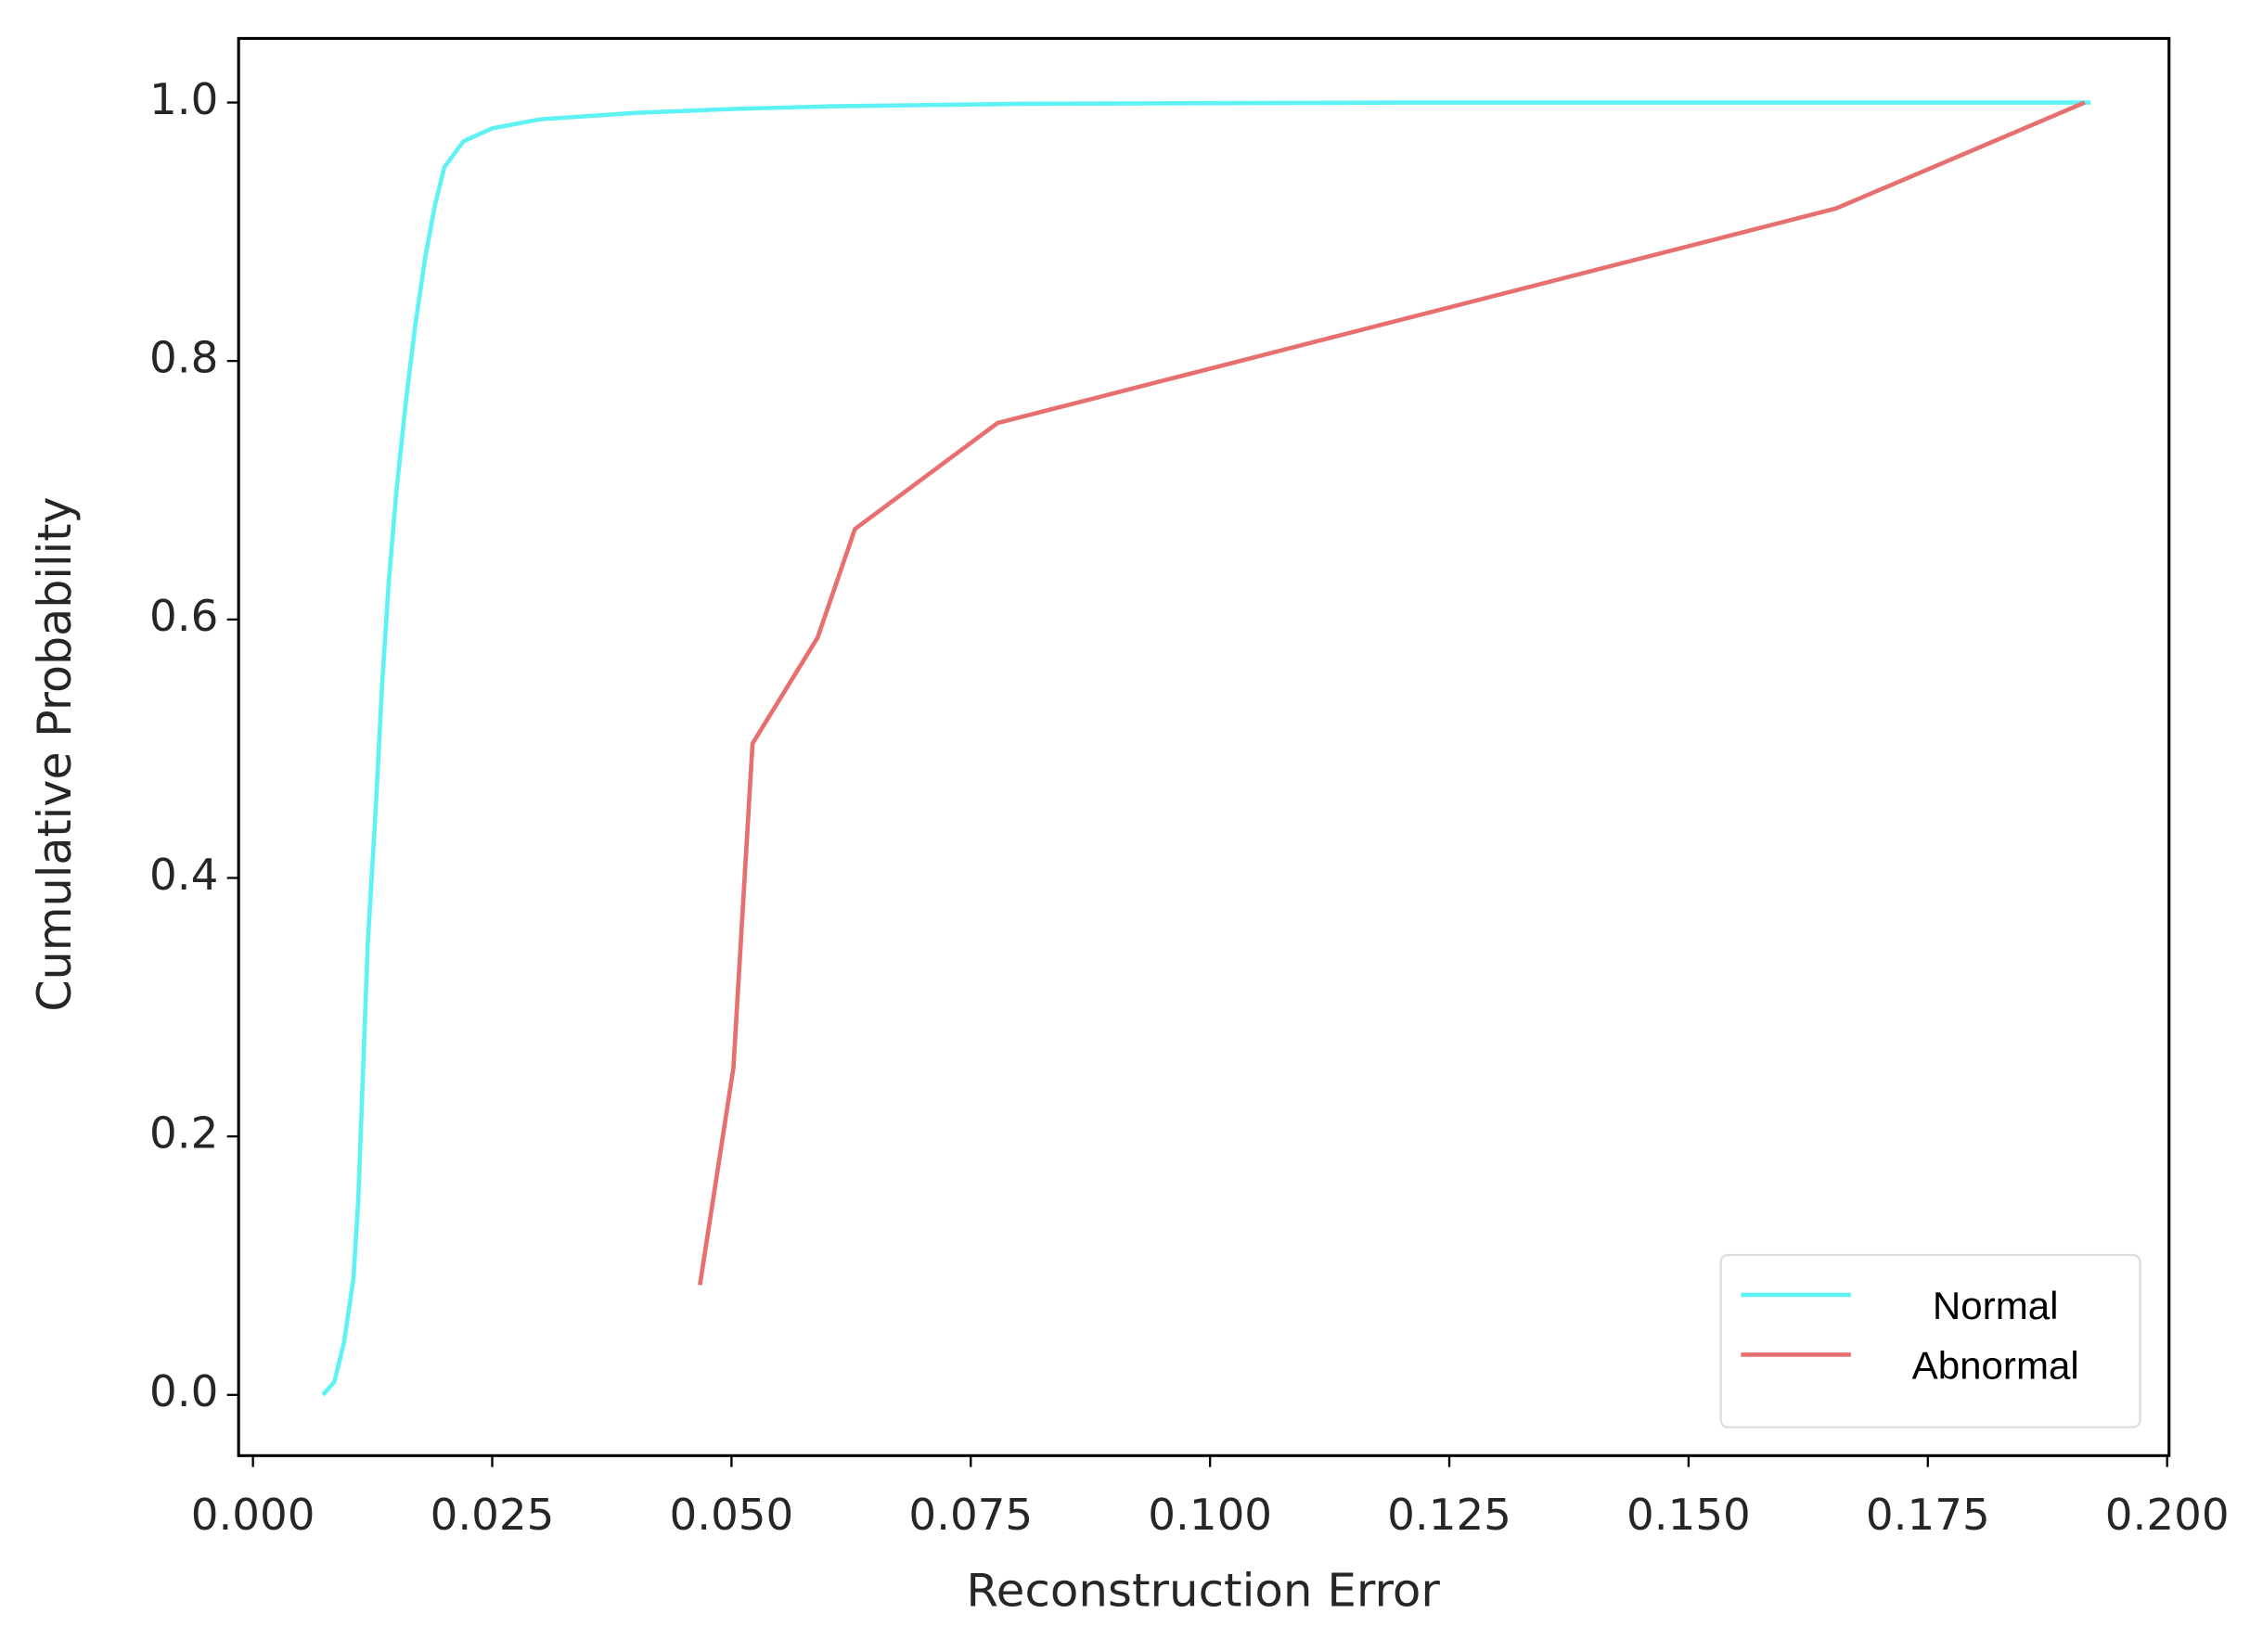  Describe the element at coordinates (183, 617) in the screenshot. I see `y-tick-label: 0.6` at that location.